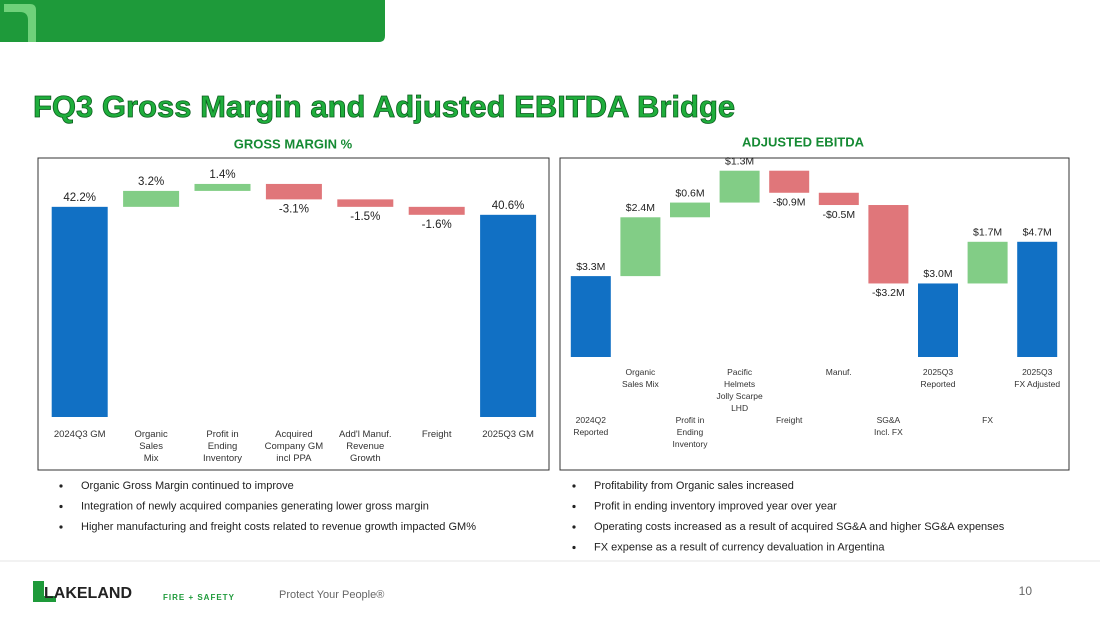  What do you see at coordinates (80, 434) in the screenshot?
I see `x-tick-label: 2024Q3 GM` at bounding box center [80, 434].